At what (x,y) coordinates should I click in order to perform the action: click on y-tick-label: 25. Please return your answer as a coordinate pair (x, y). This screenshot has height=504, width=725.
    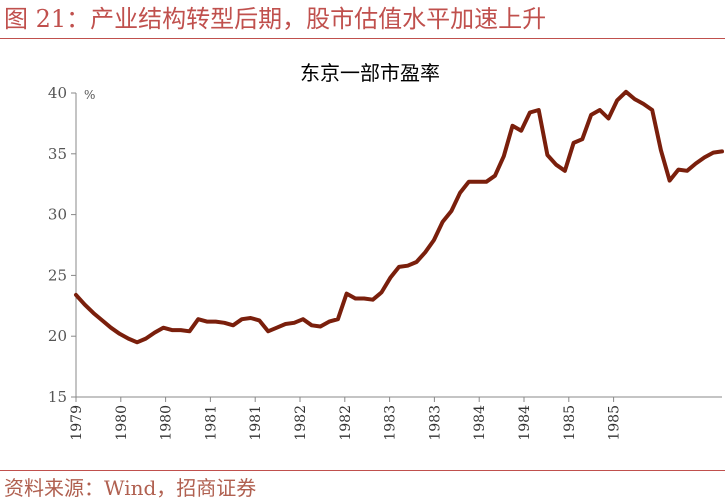
    Looking at the image, I should click on (57, 275).